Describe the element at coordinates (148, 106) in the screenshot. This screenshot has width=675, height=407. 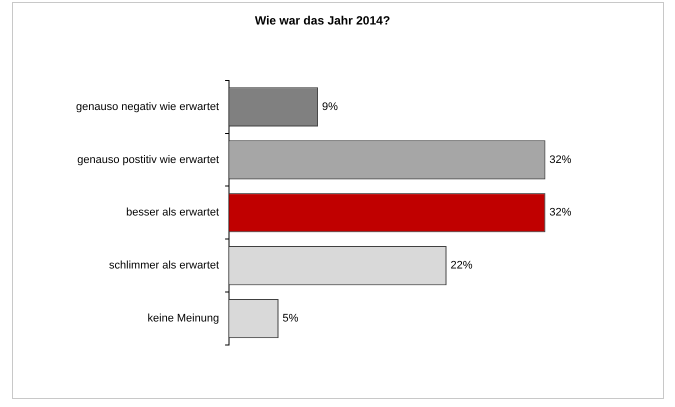
I see `y-tick-label: genauso negativ wie erwartet` at that location.